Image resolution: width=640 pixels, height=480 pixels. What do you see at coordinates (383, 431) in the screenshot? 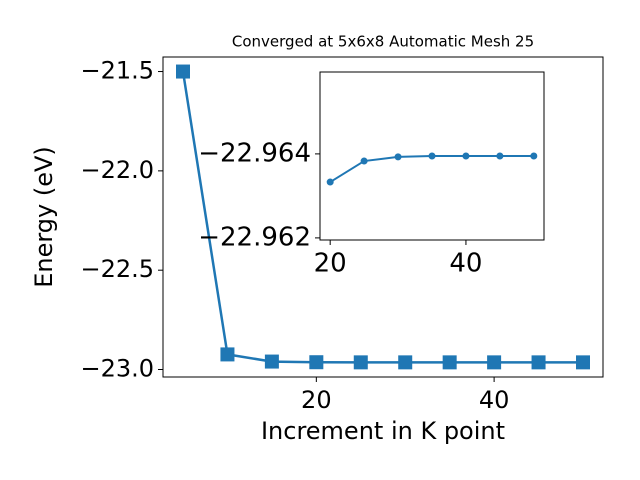
I see `x-axis-label: Increment in K point` at bounding box center [383, 431].